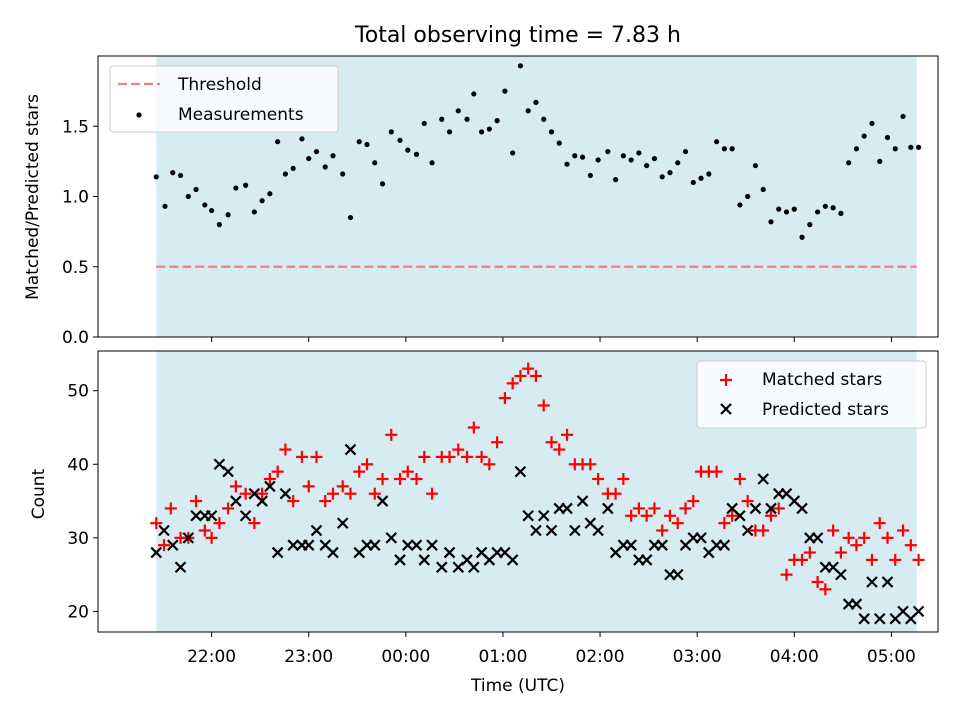 The height and width of the screenshot is (720, 960). I want to click on x-tick-label: 02:00, so click(600, 657).